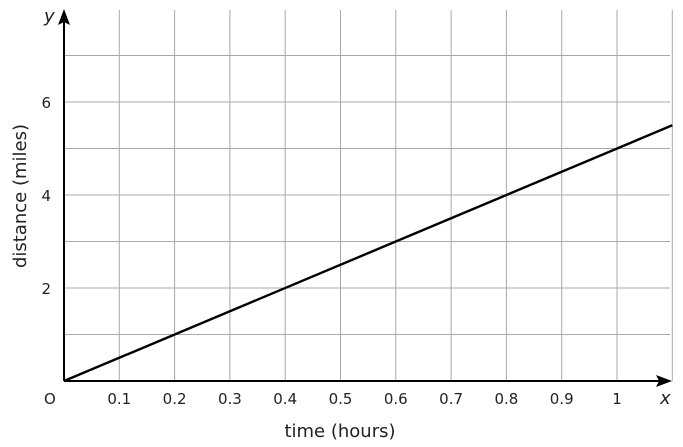 This screenshot has height=447, width=683. Describe the element at coordinates (664, 381) in the screenshot. I see `x-axis-arrow-icon` at that location.